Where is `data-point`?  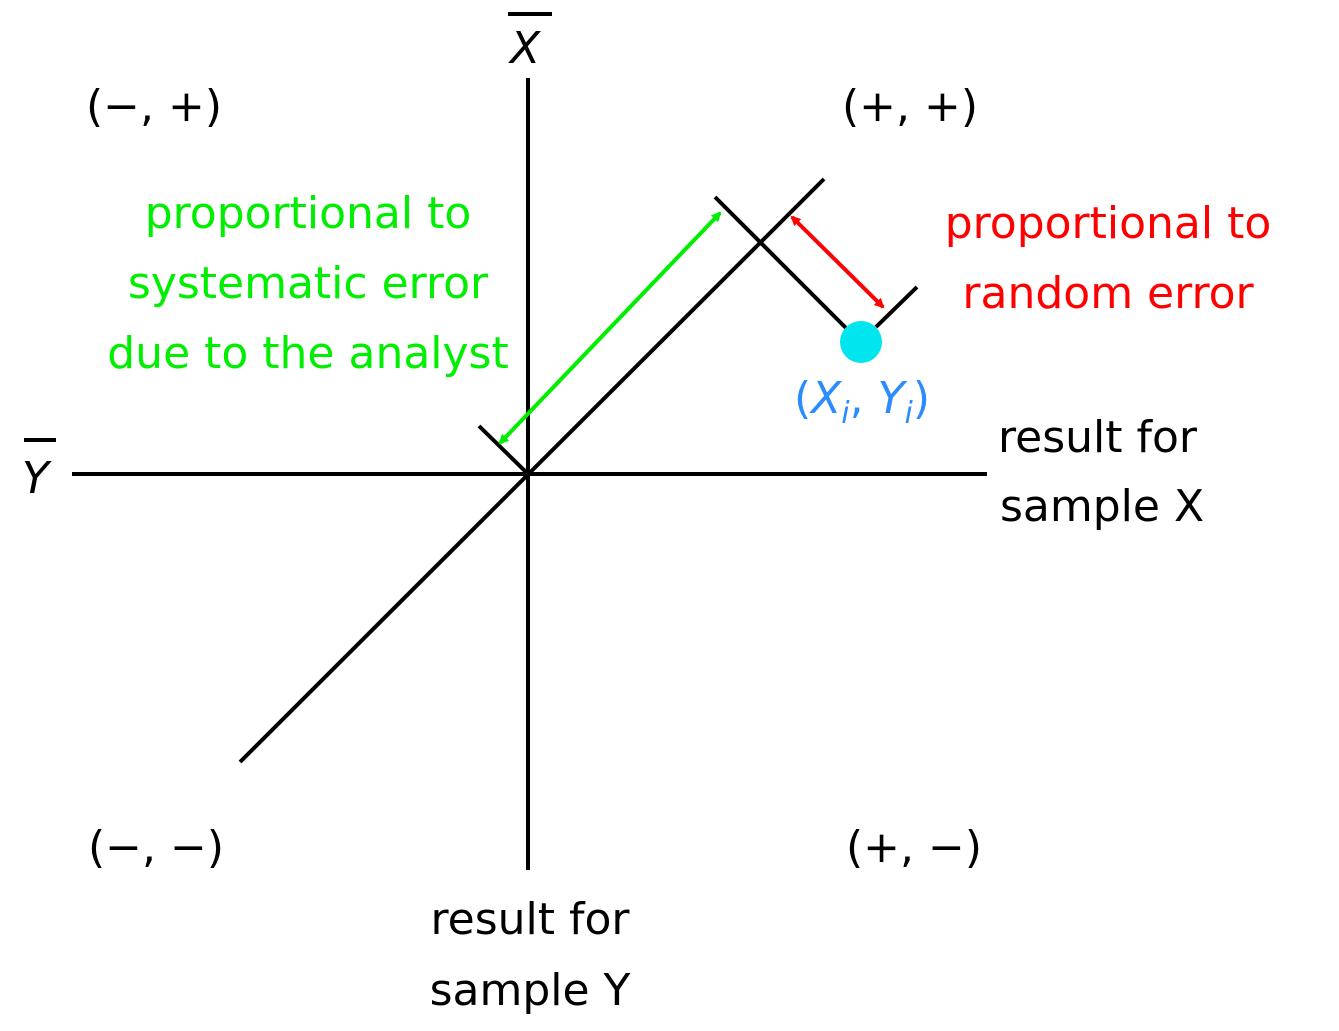
data-point is located at coordinates (861, 342).